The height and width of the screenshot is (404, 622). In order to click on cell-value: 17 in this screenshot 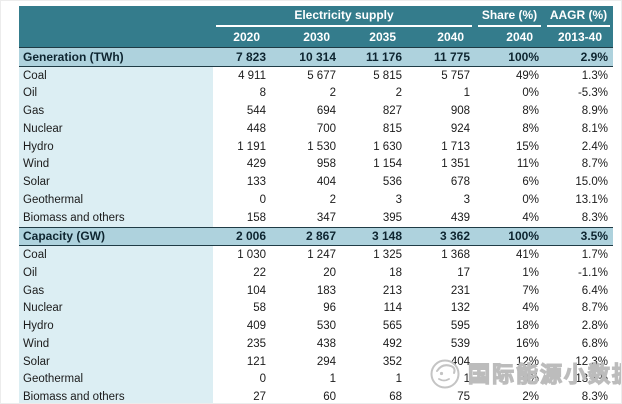, I will do `click(441, 273)`.